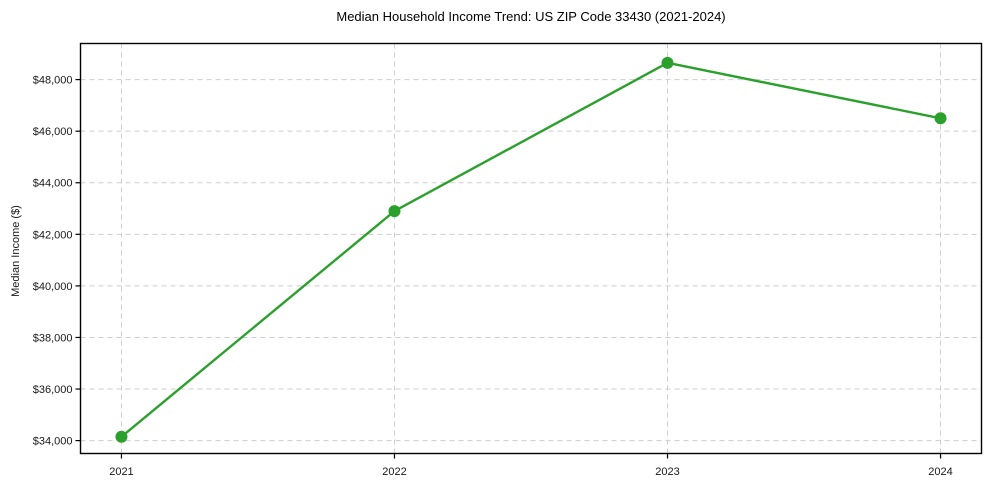  I want to click on x-tick-label: 2022, so click(394, 472).